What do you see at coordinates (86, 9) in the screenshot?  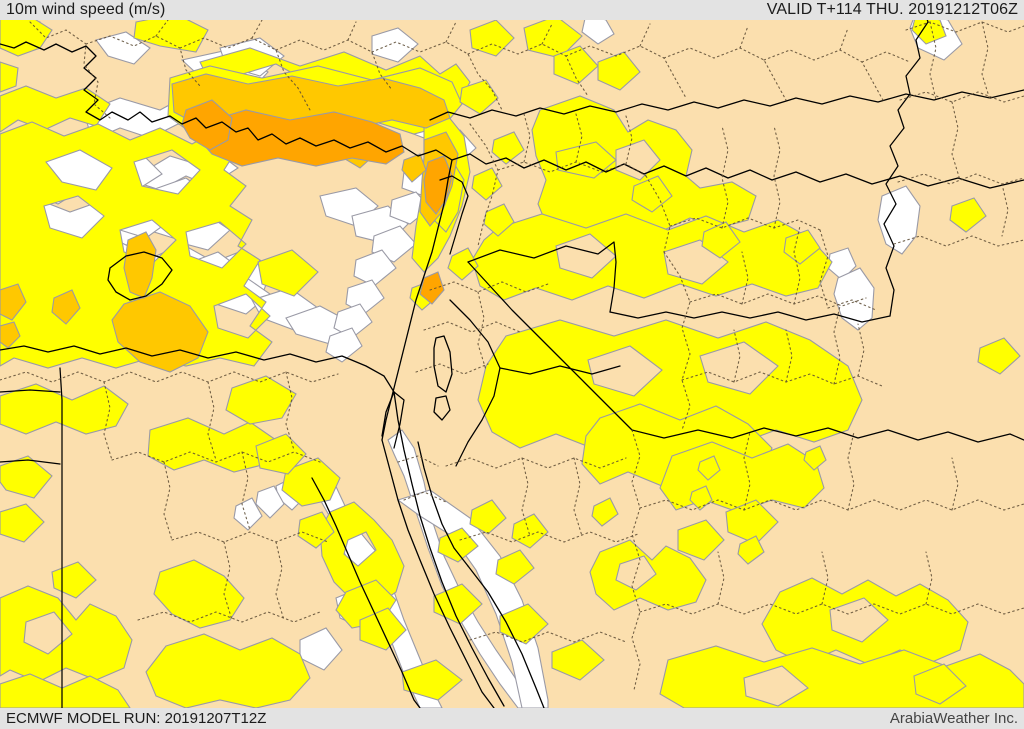 I see `page-title: 10m wind speed (m/s)` at bounding box center [86, 9].